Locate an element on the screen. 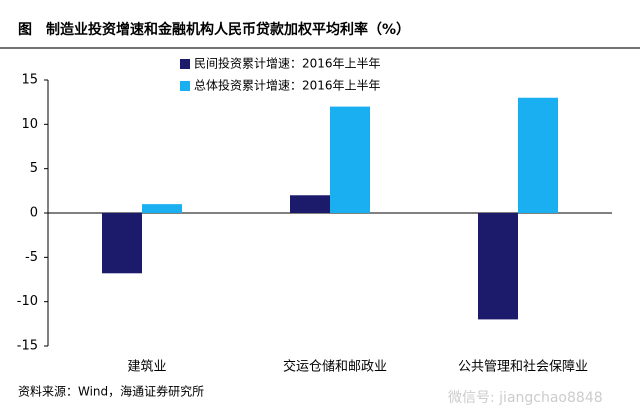  y-tick-label: 0 is located at coordinates (34, 213).